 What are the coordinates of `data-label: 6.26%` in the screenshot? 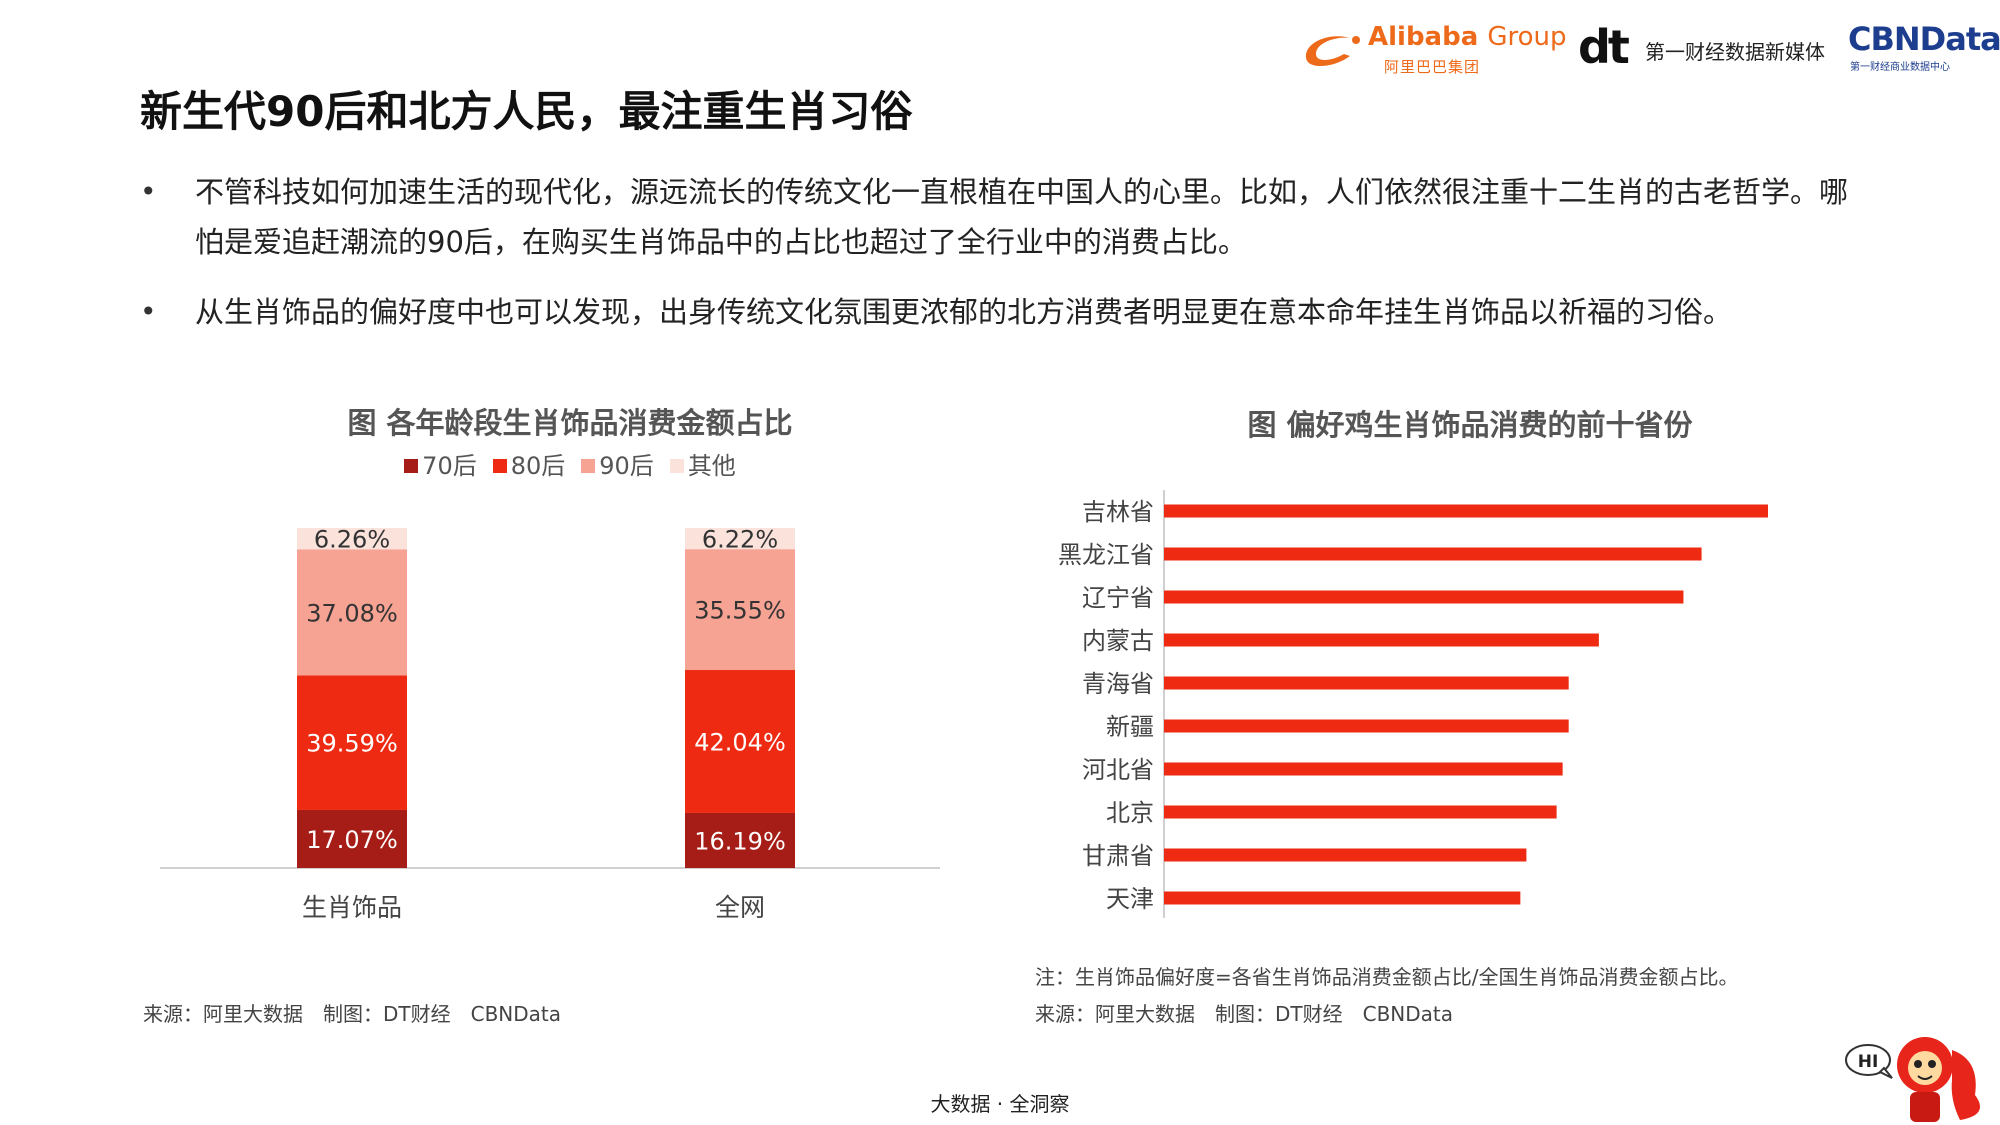 It's located at (352, 540).